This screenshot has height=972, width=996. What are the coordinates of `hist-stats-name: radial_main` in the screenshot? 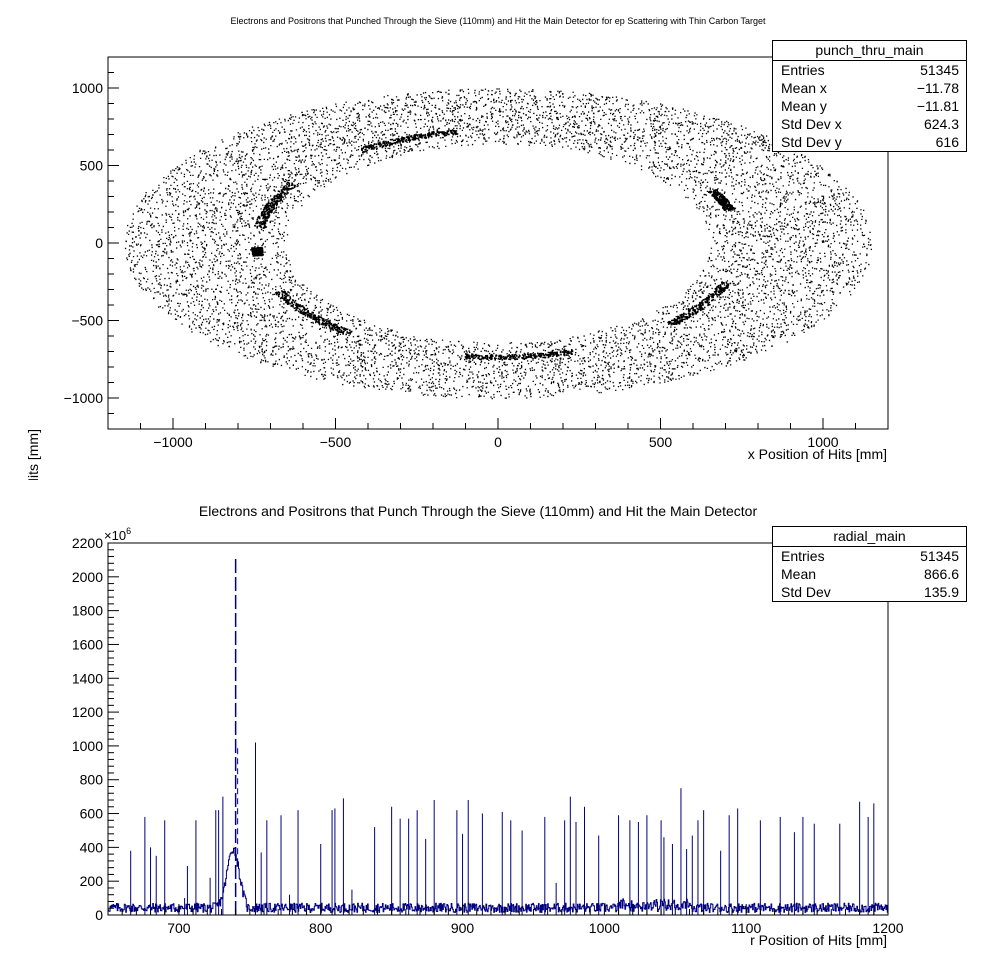 It's located at (869, 537).